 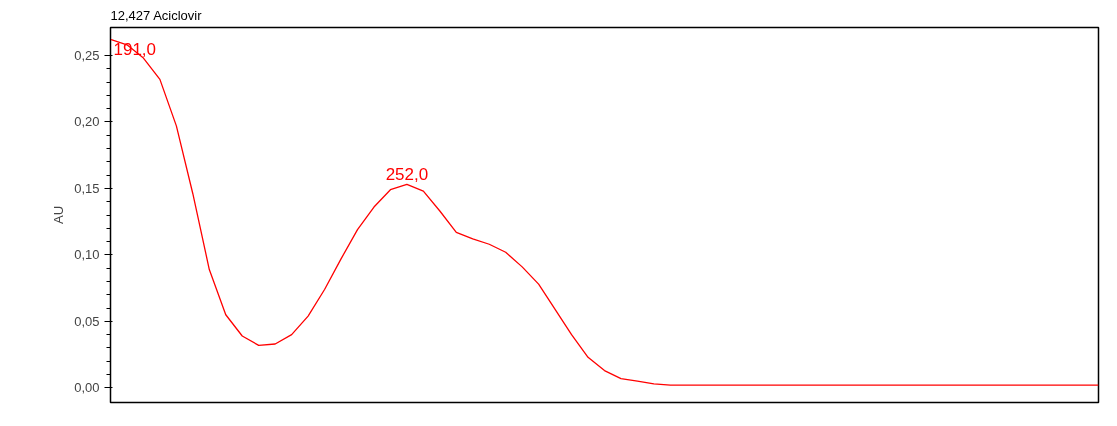 What do you see at coordinates (87, 388) in the screenshot?
I see `y-tick-label: 0,00` at bounding box center [87, 388].